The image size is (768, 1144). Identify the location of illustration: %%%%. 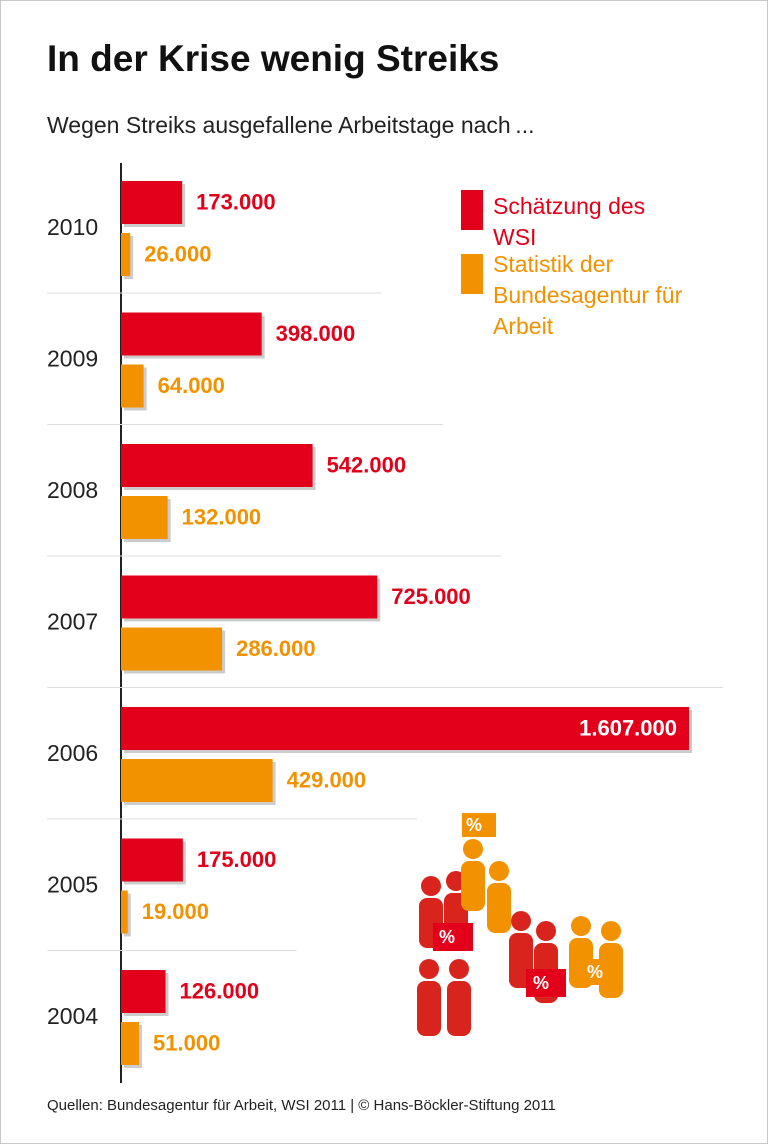
(520, 924).